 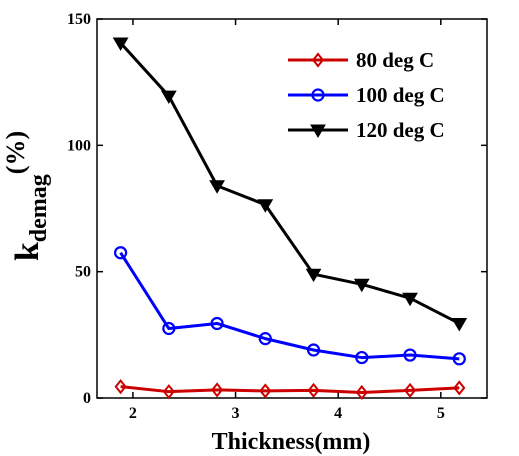 I want to click on y-tick-label: 0, so click(x=87, y=398).